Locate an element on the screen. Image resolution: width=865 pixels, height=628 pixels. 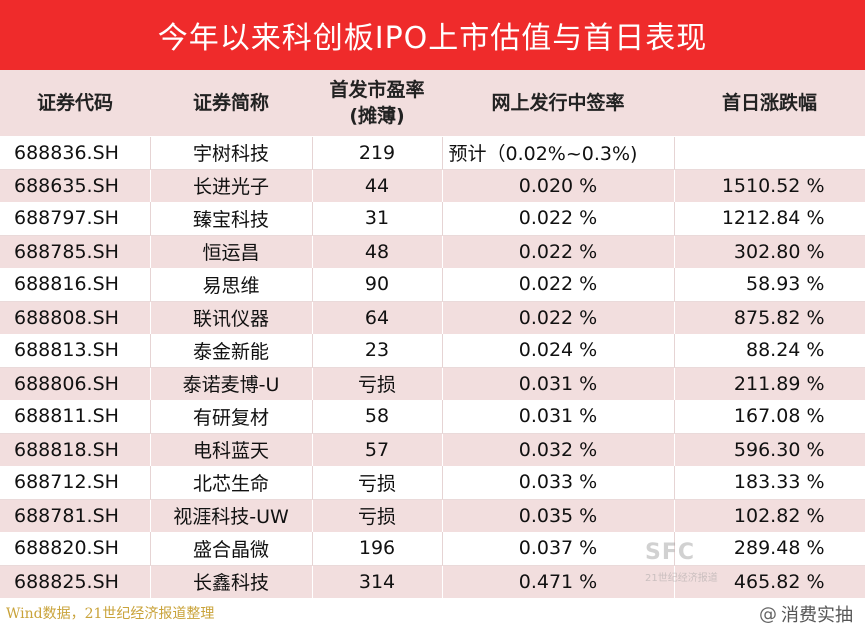
table-row: 688836.SH 宇树科技 219 预计（0.02%~0.3%) is located at coordinates (432, 153).